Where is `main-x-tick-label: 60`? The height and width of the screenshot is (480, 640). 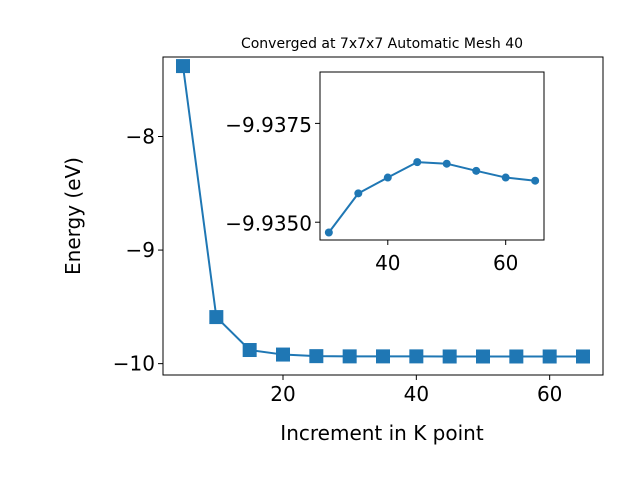
main-x-tick-label: 60 is located at coordinates (549, 394).